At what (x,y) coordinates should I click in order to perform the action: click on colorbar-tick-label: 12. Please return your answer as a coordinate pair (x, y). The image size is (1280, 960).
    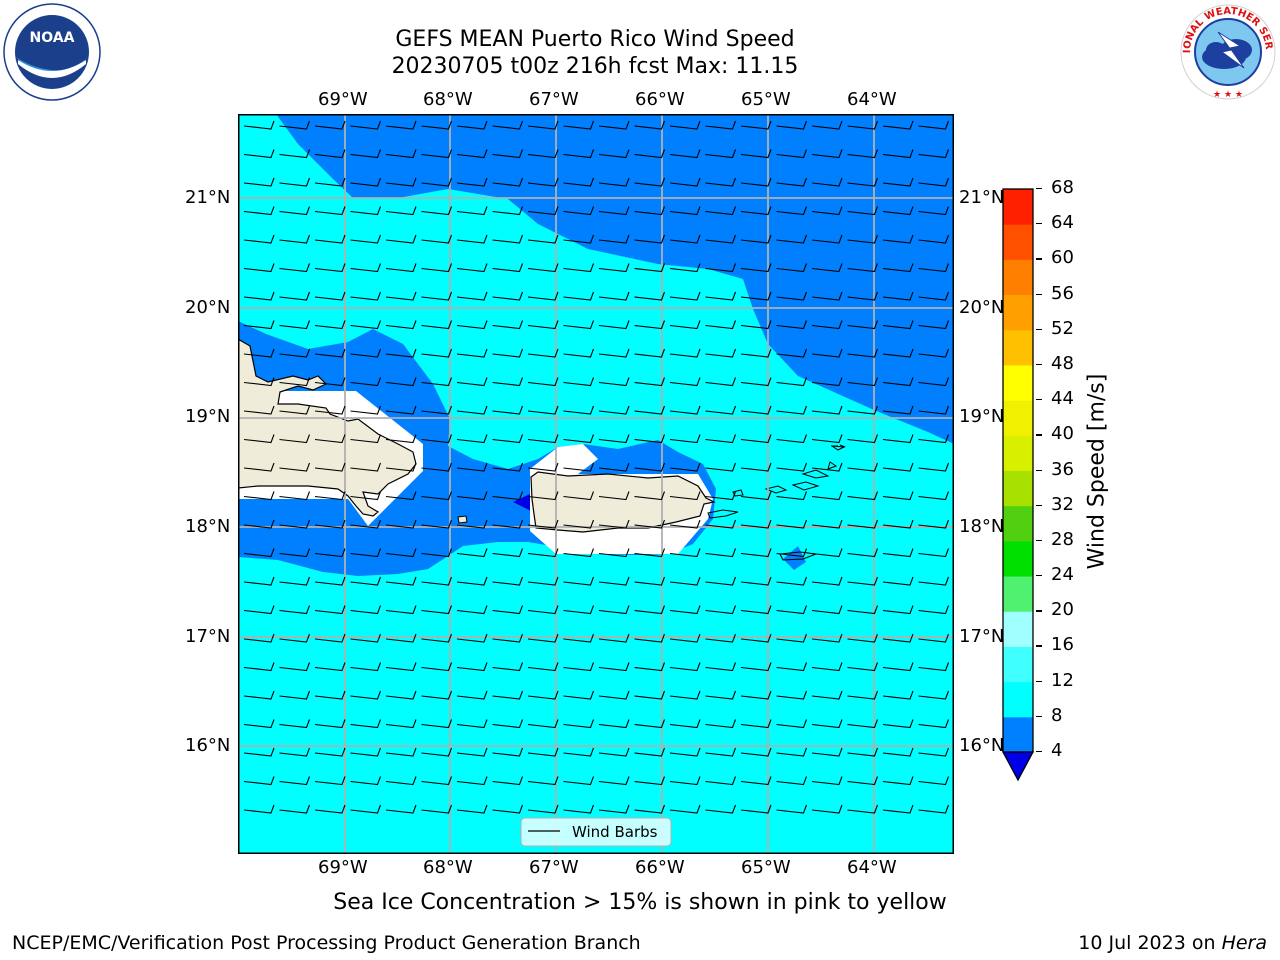
    Looking at the image, I should click on (1062, 680).